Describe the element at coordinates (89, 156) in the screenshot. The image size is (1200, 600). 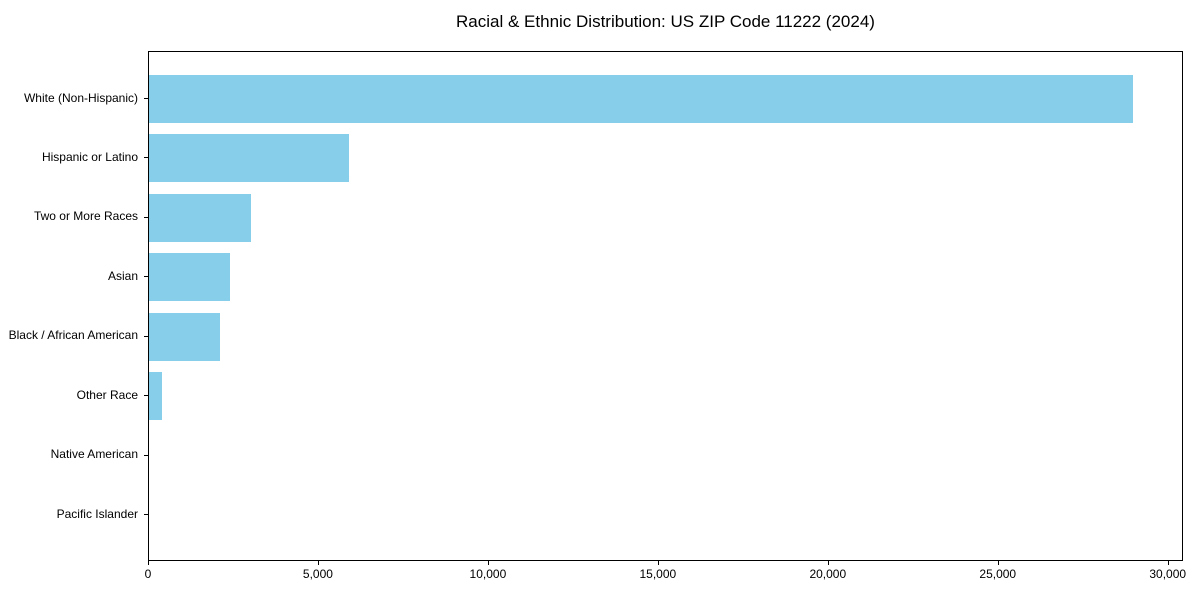
I see `y-tick-label-hispanic-or-latino: Hispanic or Latino` at that location.